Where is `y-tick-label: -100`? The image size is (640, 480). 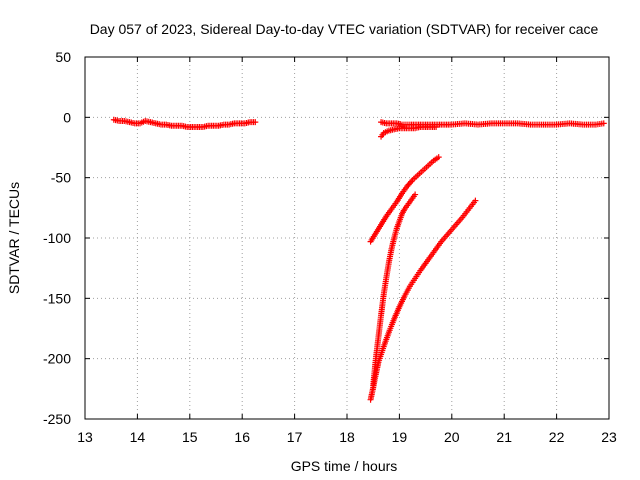
y-tick-label: -100 is located at coordinates (57, 238).